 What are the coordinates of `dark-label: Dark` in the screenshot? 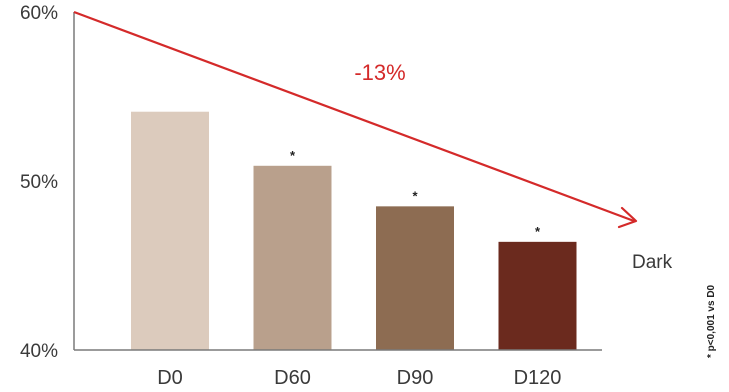 It's located at (652, 262).